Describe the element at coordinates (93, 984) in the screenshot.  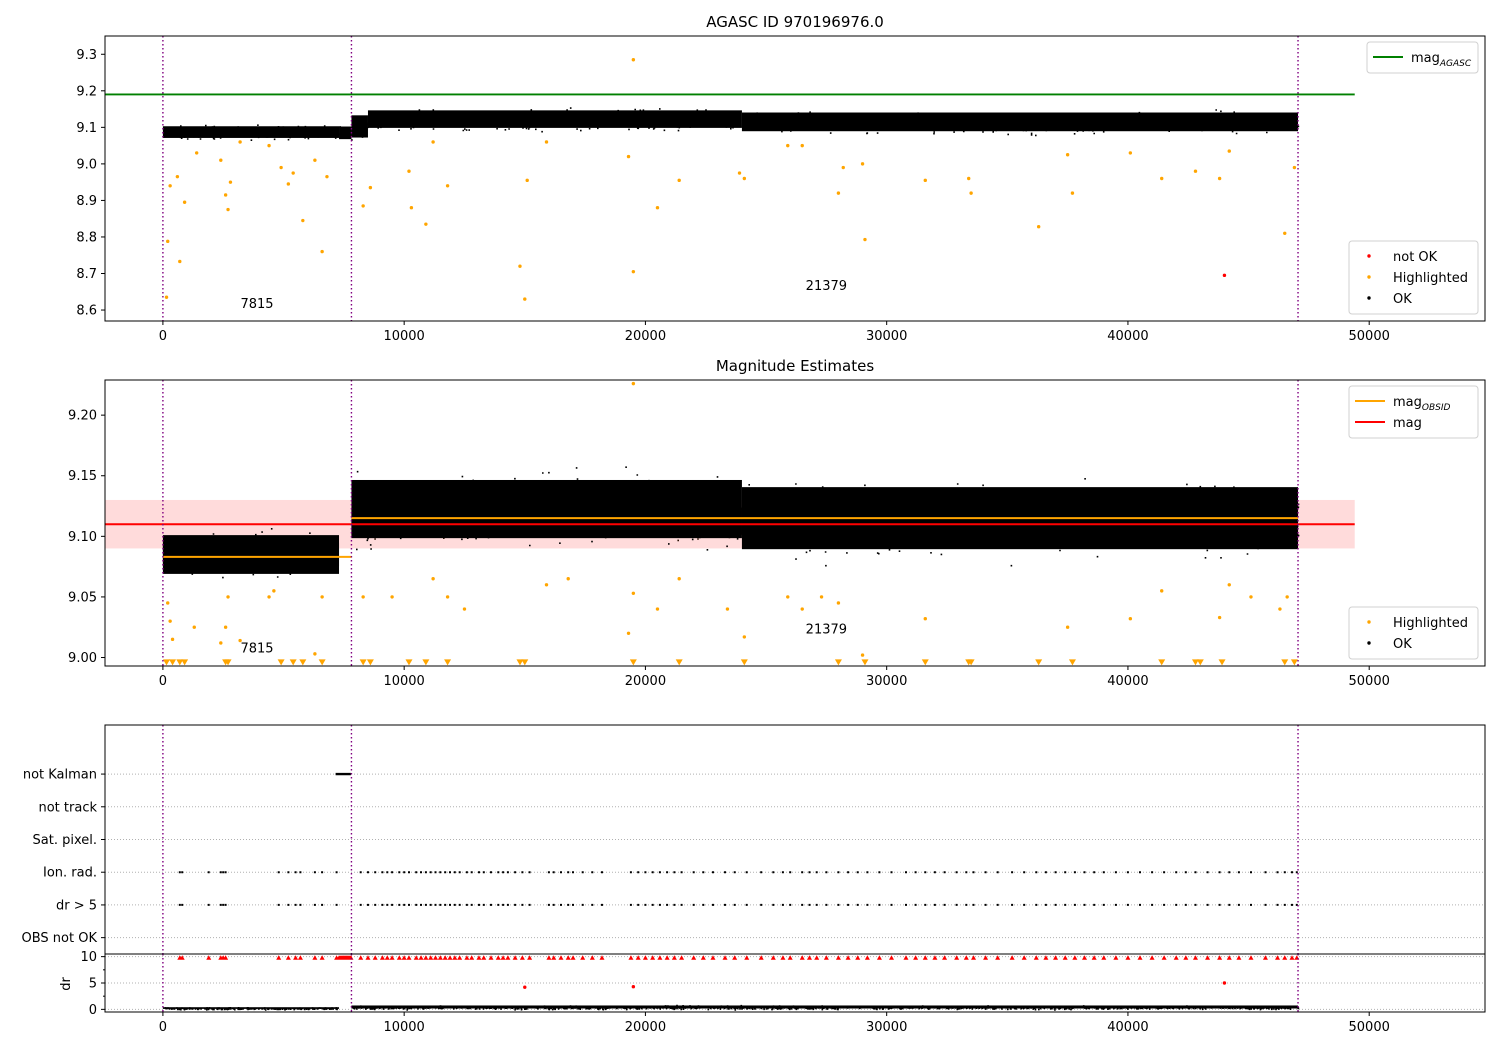
I see `y-tick-label: 5` at that location.